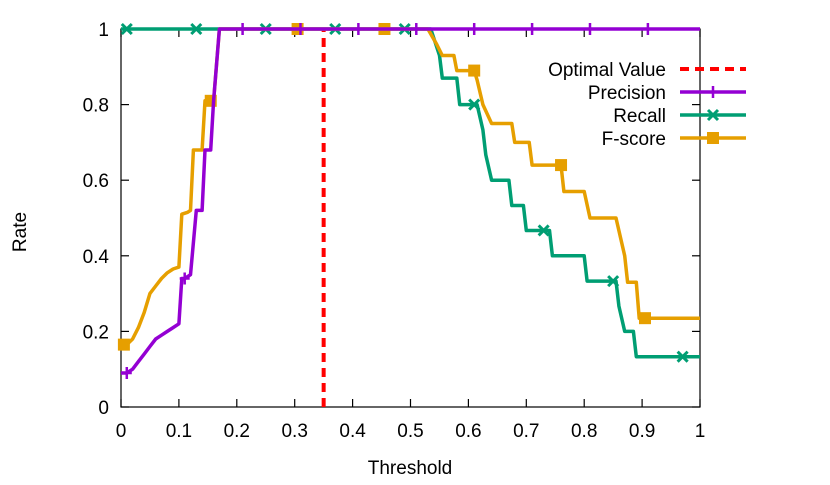  Describe the element at coordinates (96, 181) in the screenshot. I see `y-tick-label: 0.6` at that location.